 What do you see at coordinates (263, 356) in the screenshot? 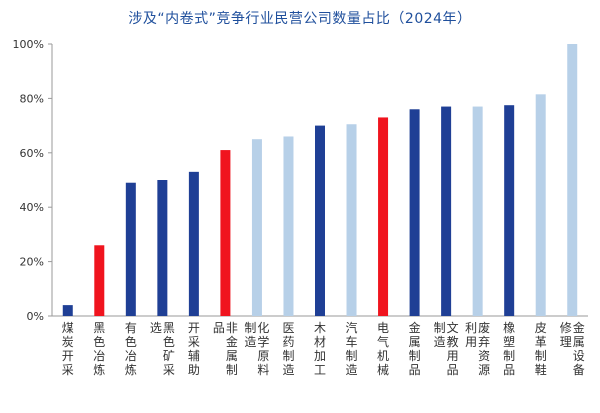
I see `svg-text: 原` at bounding box center [263, 356].